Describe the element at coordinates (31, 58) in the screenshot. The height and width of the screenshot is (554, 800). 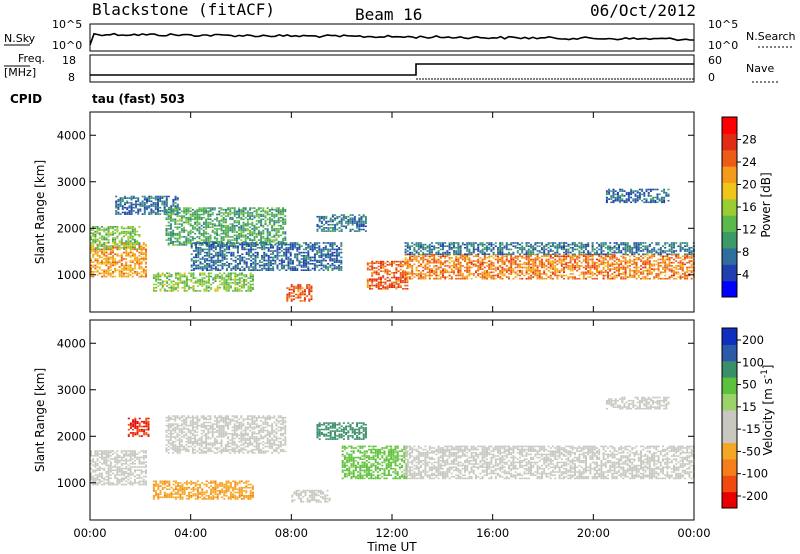
I see `freq-label: Freq.` at that location.